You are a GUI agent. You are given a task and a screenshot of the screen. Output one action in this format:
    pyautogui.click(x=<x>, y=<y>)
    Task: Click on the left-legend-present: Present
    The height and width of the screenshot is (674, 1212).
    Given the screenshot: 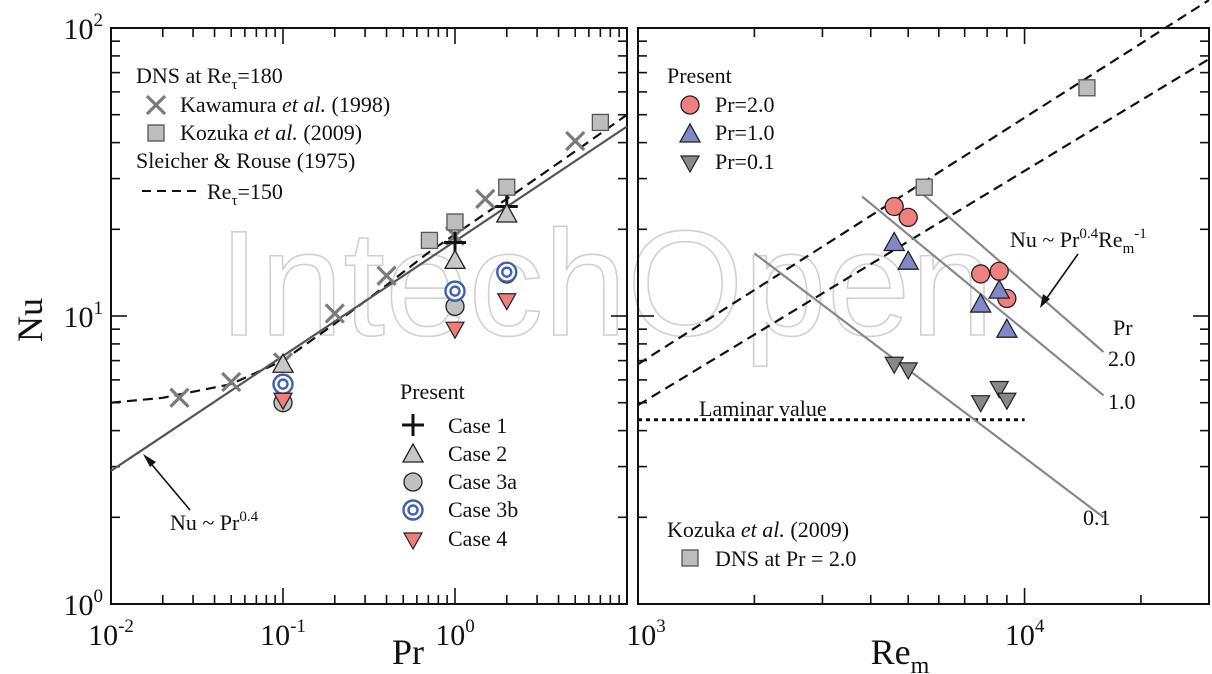 What is the action you would take?
    pyautogui.click(x=432, y=391)
    